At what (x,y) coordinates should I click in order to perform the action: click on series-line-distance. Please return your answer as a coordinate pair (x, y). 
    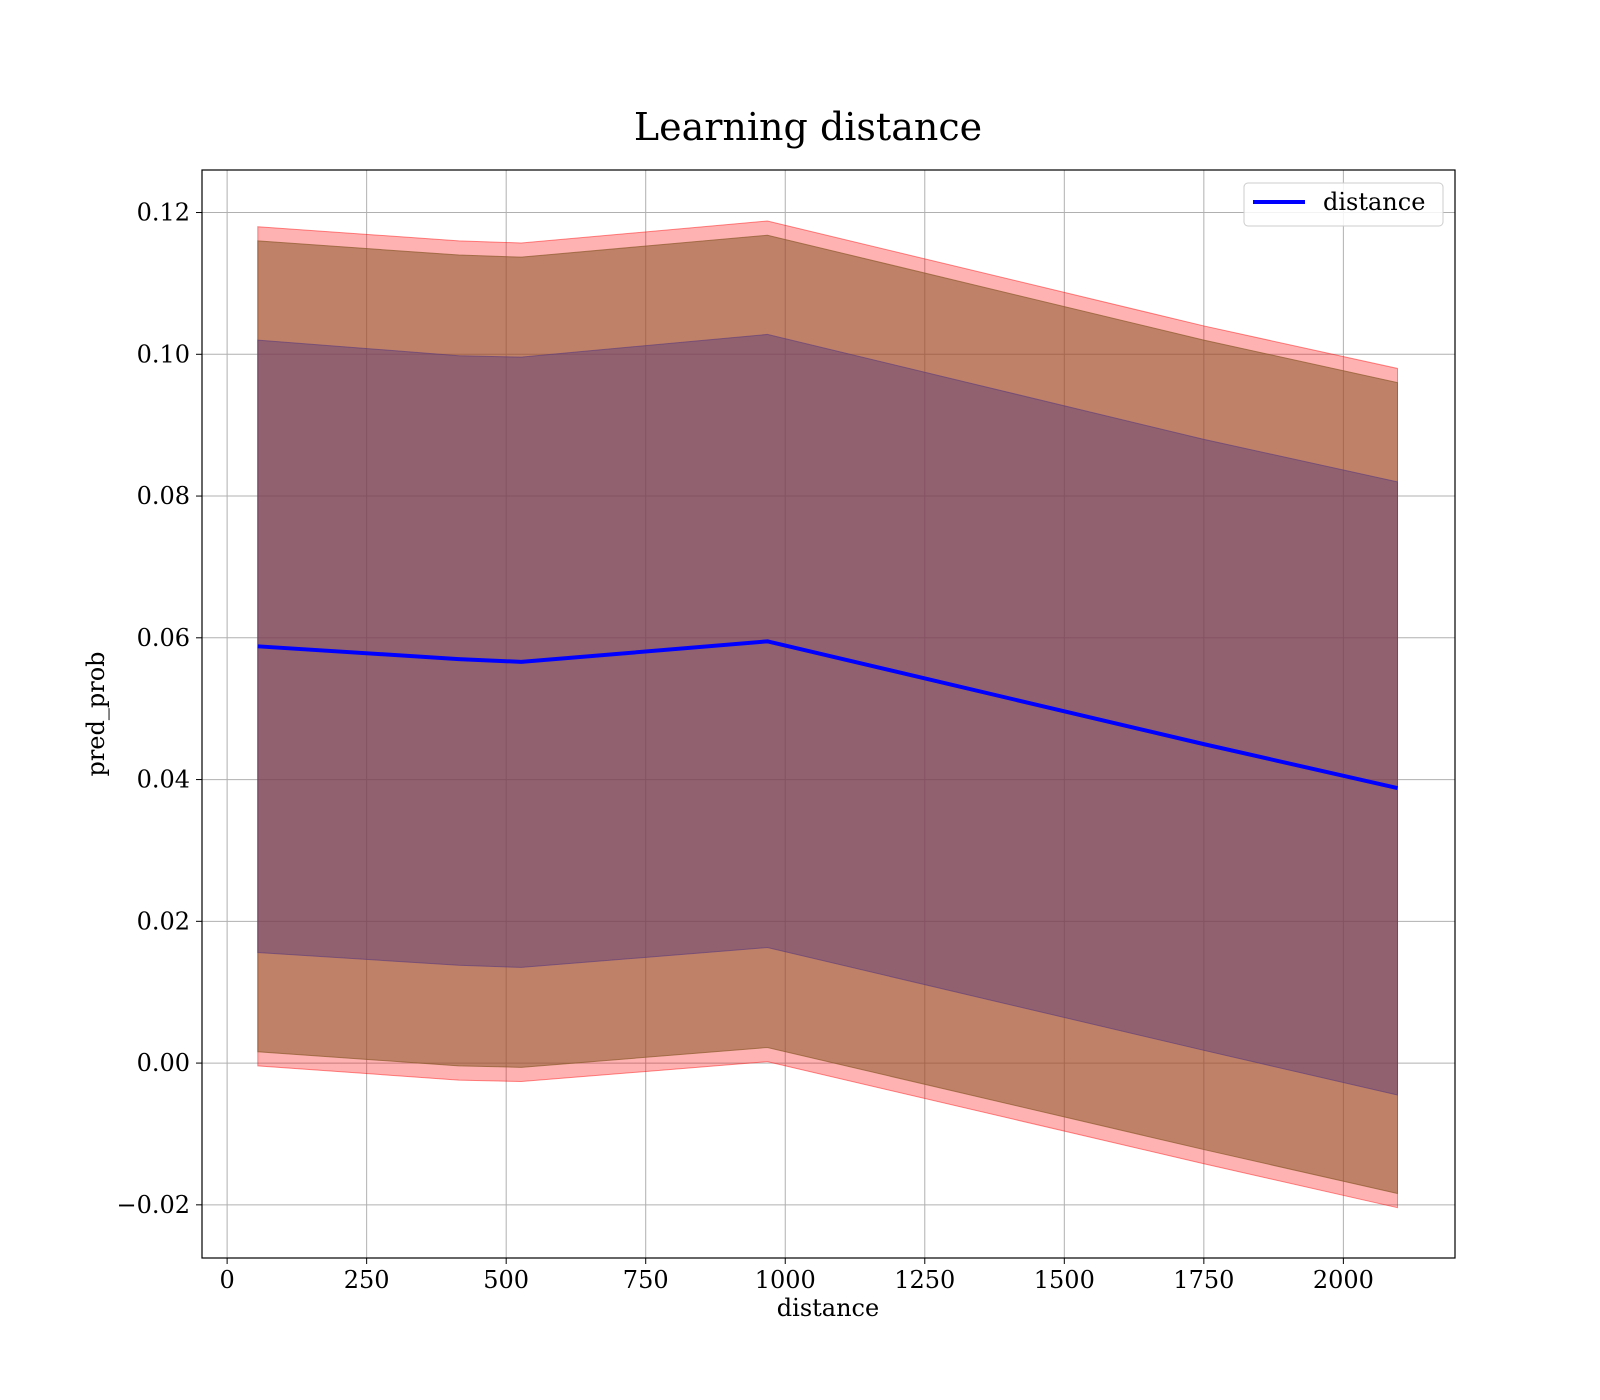
    Looking at the image, I should click on (827, 715).